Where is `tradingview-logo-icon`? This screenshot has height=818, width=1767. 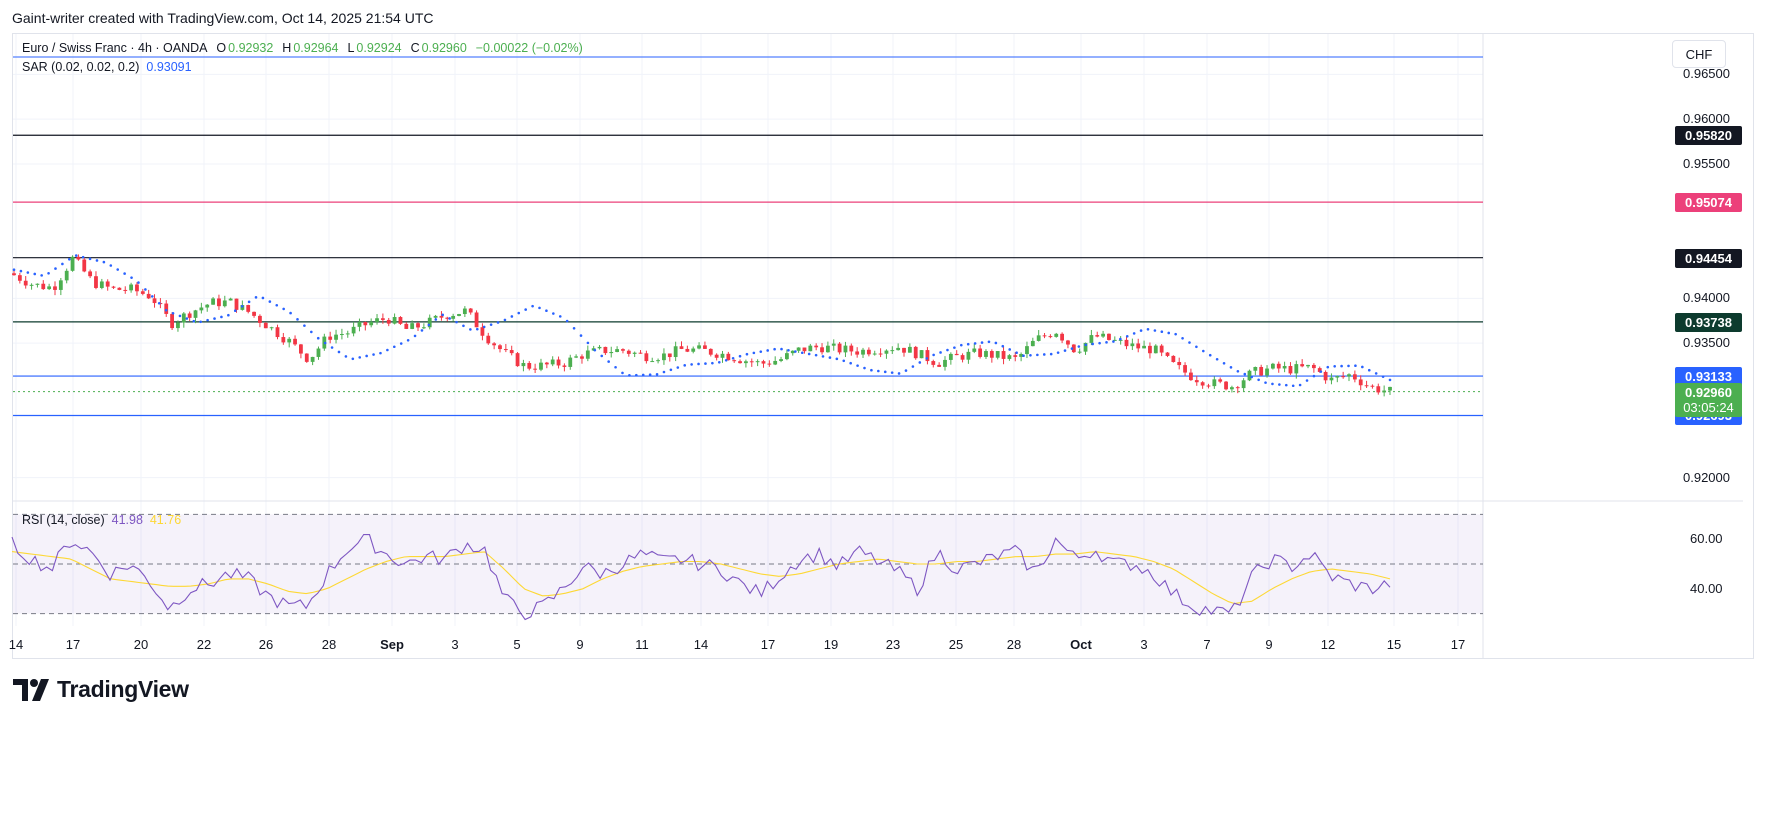
tradingview-logo-icon is located at coordinates (31, 689).